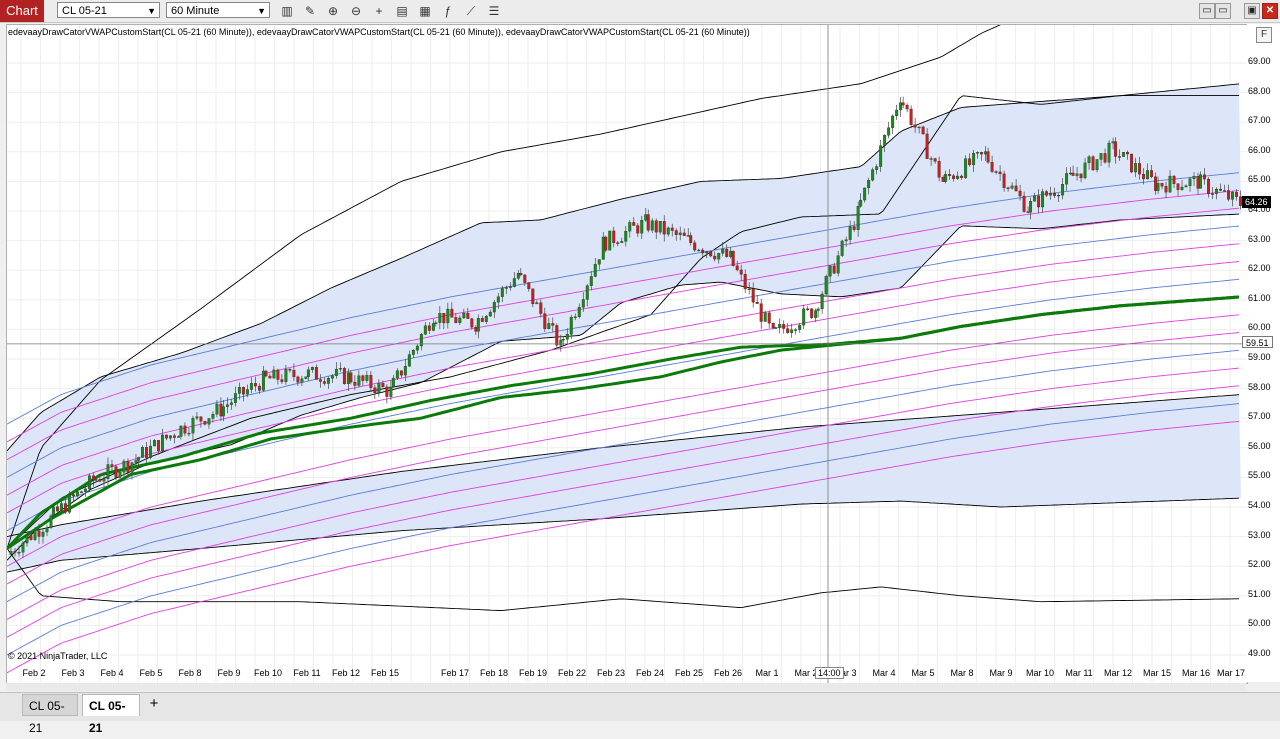 The width and height of the screenshot is (1280, 739). What do you see at coordinates (287, 11) in the screenshot?
I see `bars-type-icon: ▥` at bounding box center [287, 11].